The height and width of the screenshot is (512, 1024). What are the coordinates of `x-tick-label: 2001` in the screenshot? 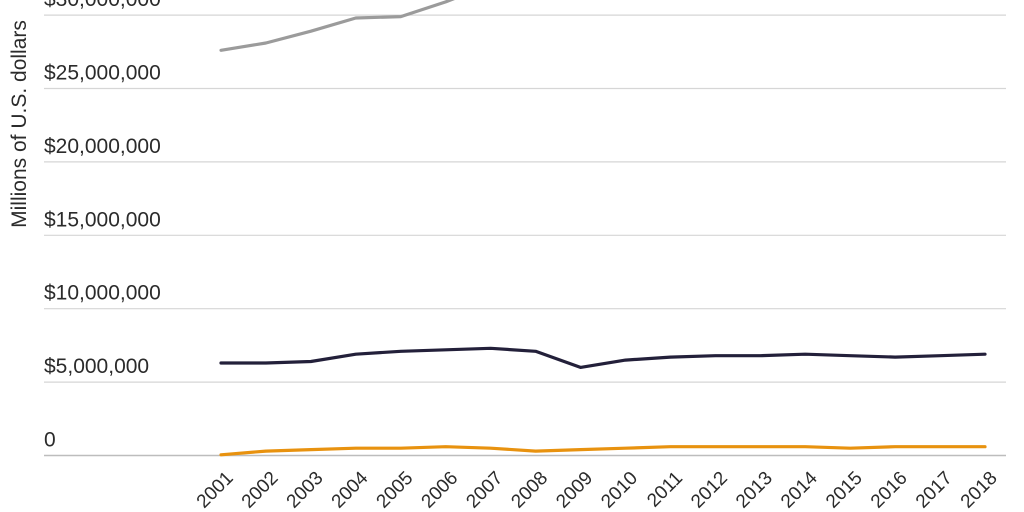 It's located at (215, 490).